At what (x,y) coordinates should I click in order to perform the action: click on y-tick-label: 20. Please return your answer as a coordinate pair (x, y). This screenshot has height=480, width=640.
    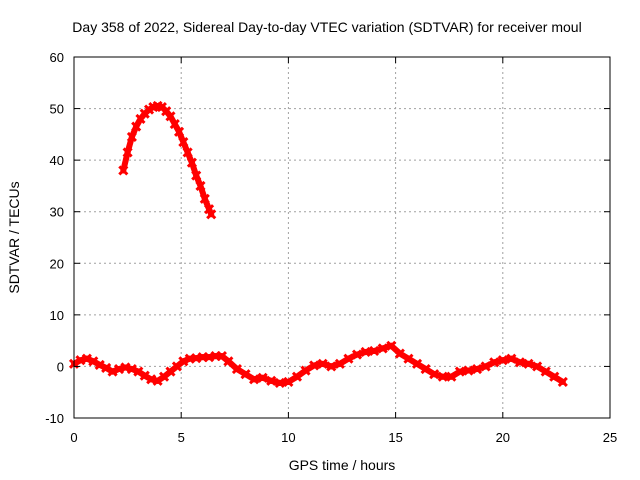
    Looking at the image, I should click on (57, 263).